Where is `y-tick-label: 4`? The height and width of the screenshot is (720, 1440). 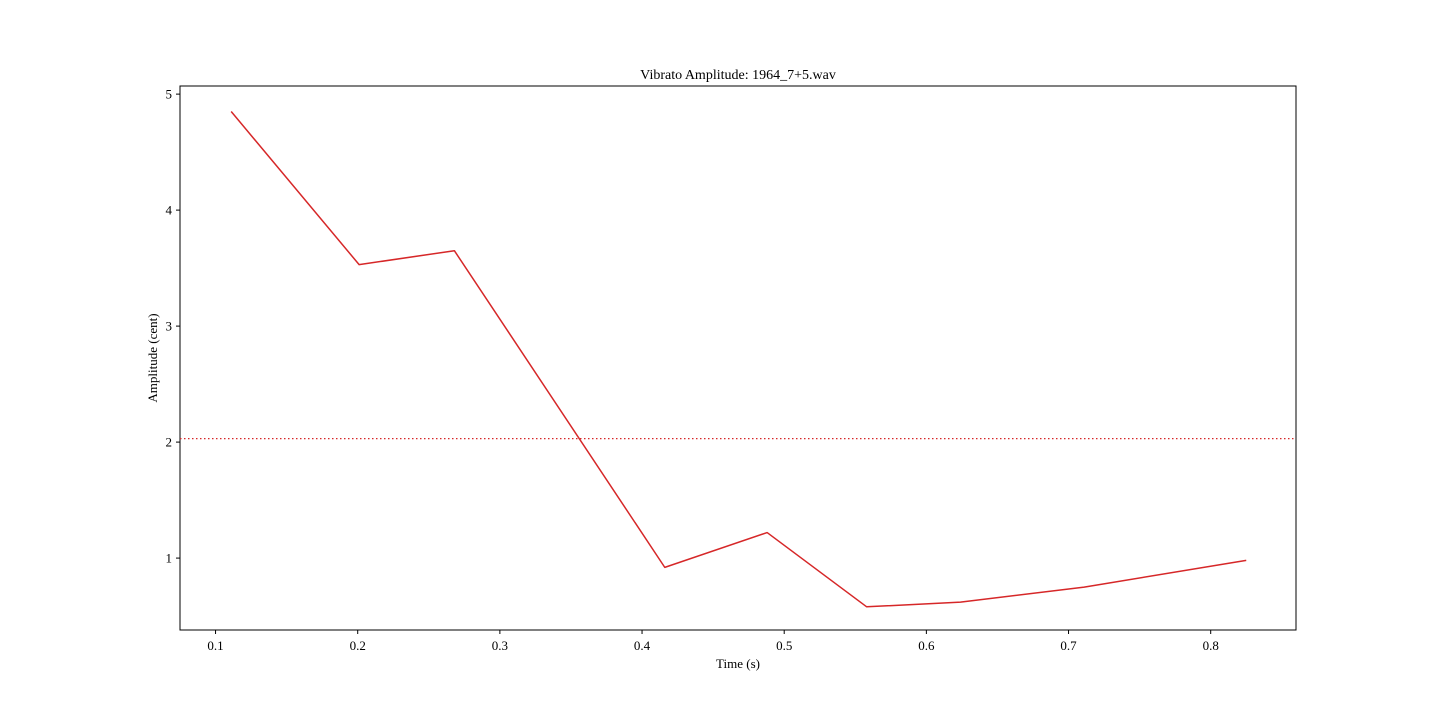 y-tick-label: 4 is located at coordinates (169, 210).